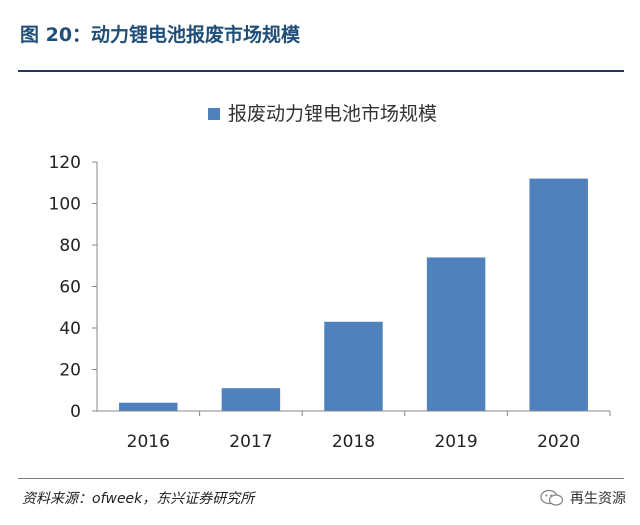  What do you see at coordinates (70, 371) in the screenshot?
I see `y-tick-label: 20` at bounding box center [70, 371].